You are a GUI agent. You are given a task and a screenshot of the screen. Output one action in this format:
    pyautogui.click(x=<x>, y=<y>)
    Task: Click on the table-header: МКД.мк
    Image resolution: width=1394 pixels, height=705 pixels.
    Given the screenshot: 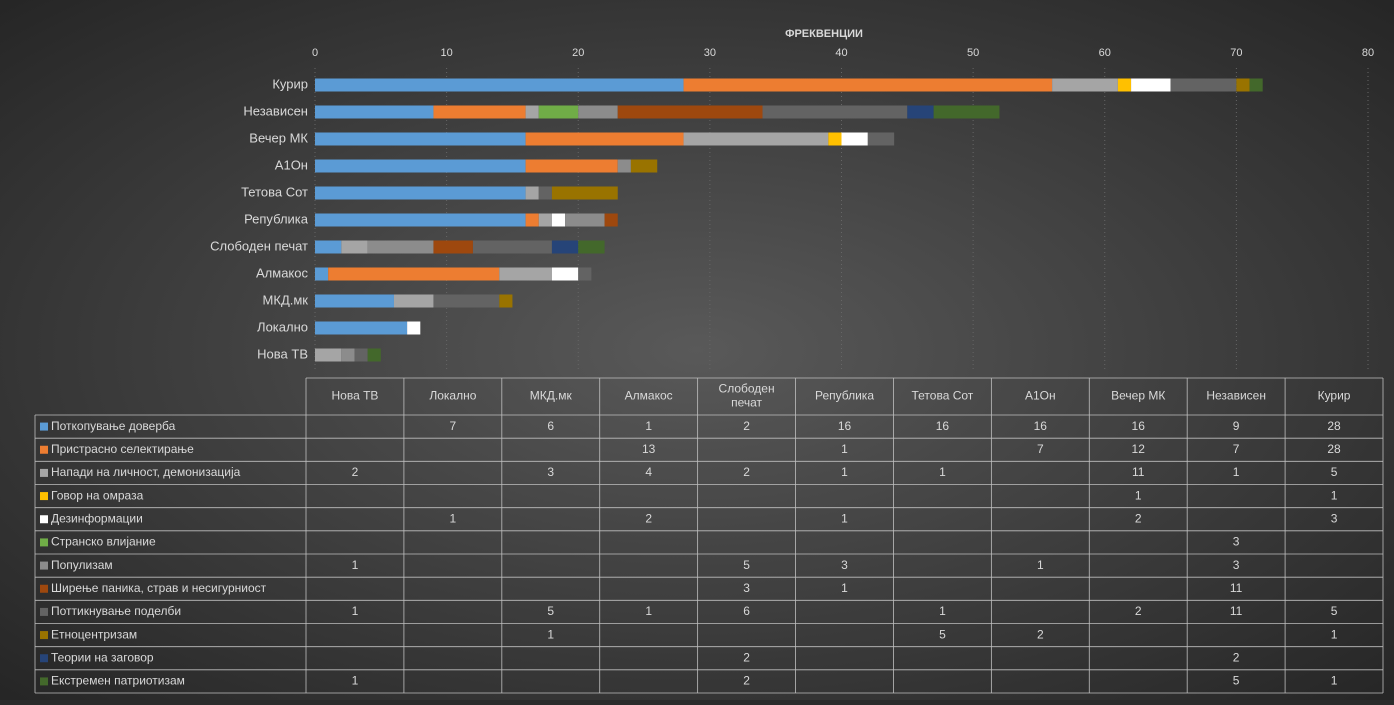 What is the action you would take?
    pyautogui.click(x=551, y=396)
    